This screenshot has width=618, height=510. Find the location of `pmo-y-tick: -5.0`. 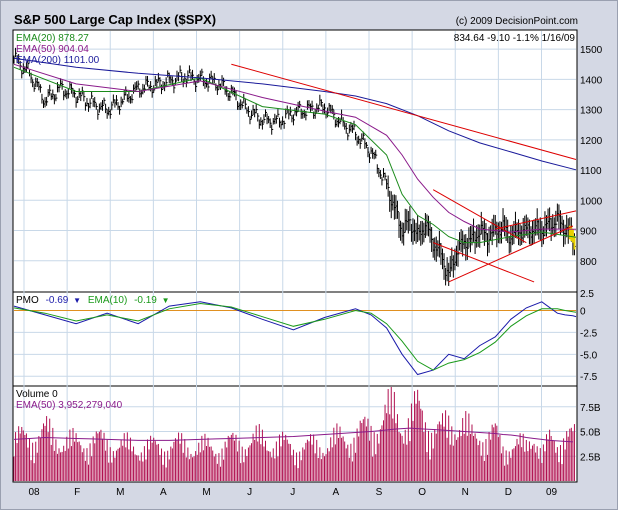

pmo-y-tick: -5.0 is located at coordinates (589, 355).